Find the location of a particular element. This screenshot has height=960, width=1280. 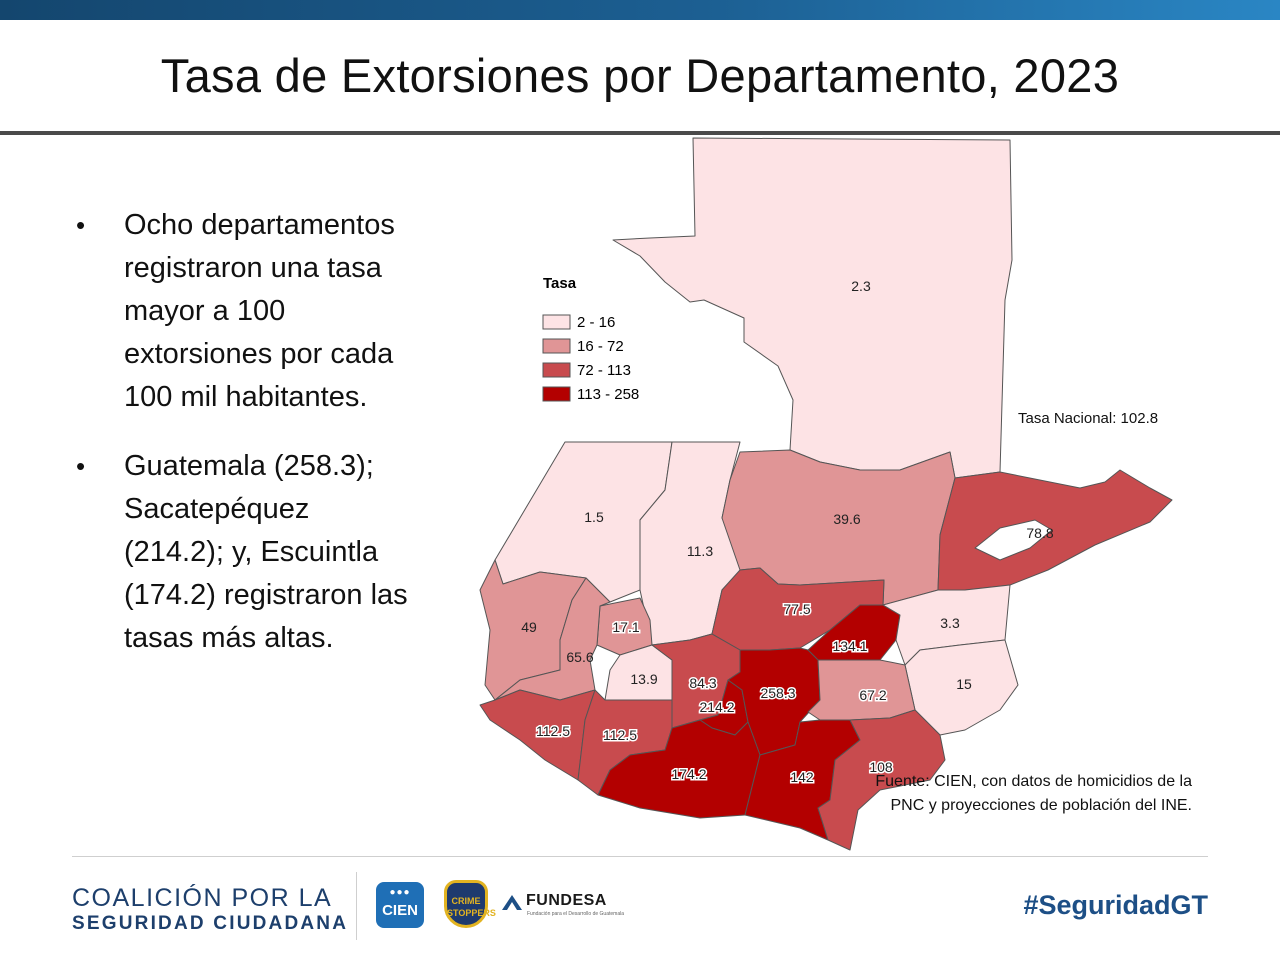

map-value-label: 3.3 is located at coordinates (950, 623).